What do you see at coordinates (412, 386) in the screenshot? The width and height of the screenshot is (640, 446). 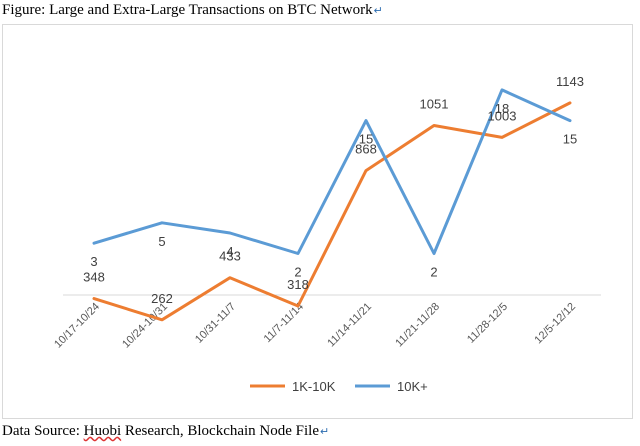 I see `legend-label: 10K+` at bounding box center [412, 386].